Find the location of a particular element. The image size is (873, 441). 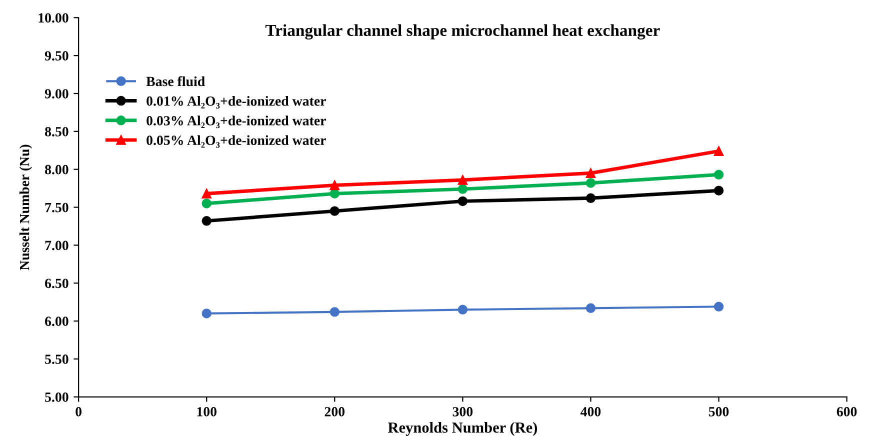

chart-title: Triangular channel shape microchannel heat exchanger is located at coordinates (462, 32).